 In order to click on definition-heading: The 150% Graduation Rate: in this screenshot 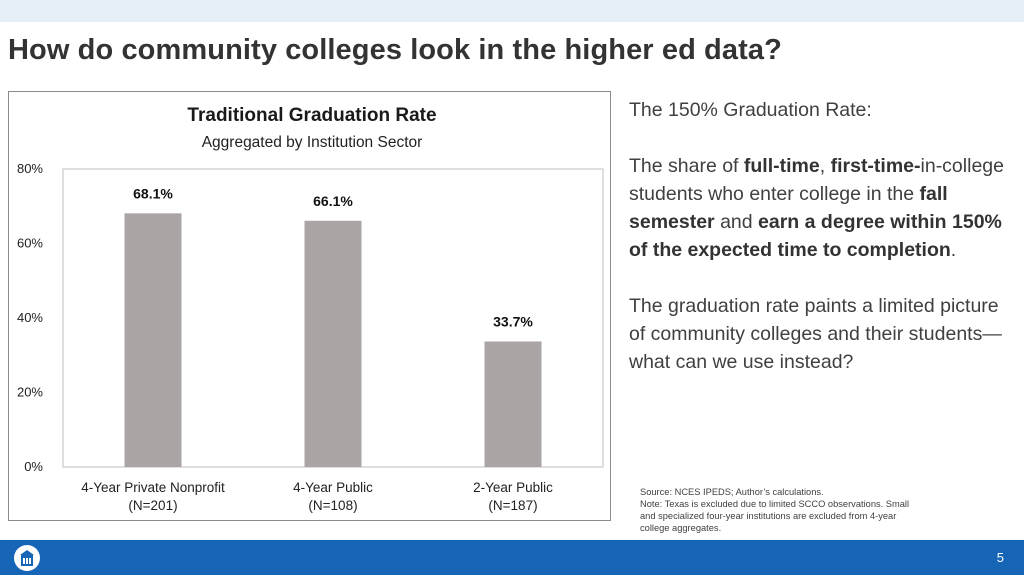, I will do `click(750, 110)`.